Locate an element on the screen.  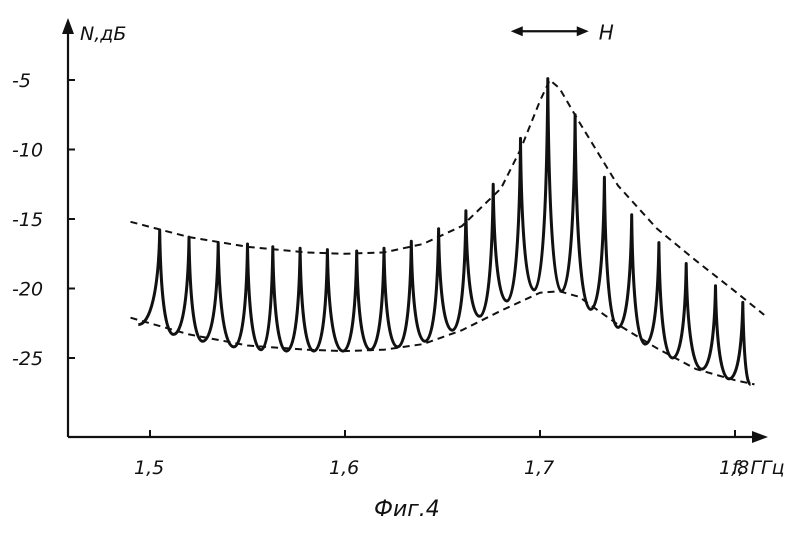
y-tick-label: -20 is located at coordinates (27, 290).